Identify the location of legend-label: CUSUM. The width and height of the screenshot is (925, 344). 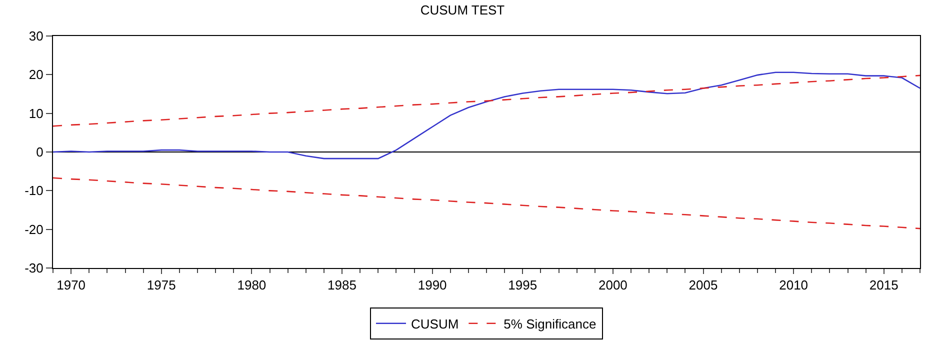
(435, 324).